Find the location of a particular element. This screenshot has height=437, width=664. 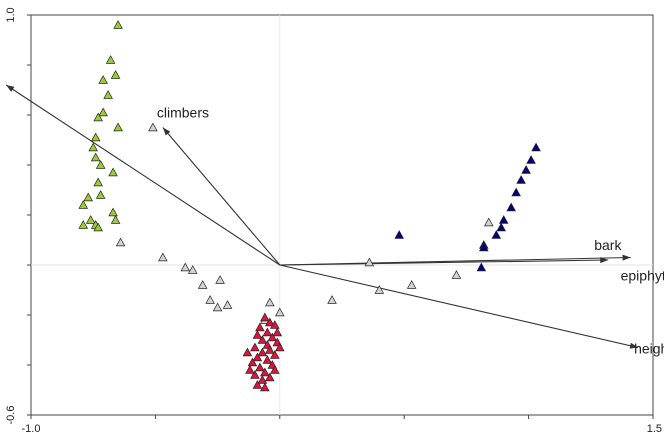

y-tick-label: 1.0 is located at coordinates (11, 14).